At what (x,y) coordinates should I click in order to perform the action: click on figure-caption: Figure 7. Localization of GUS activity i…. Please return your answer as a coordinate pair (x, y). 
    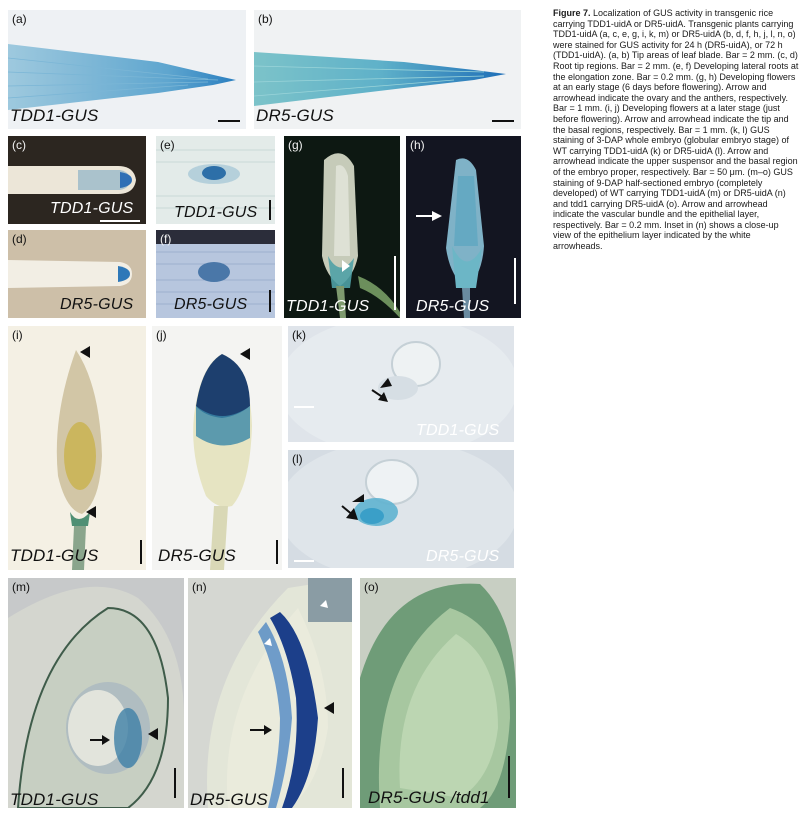
    Looking at the image, I should click on (676, 130).